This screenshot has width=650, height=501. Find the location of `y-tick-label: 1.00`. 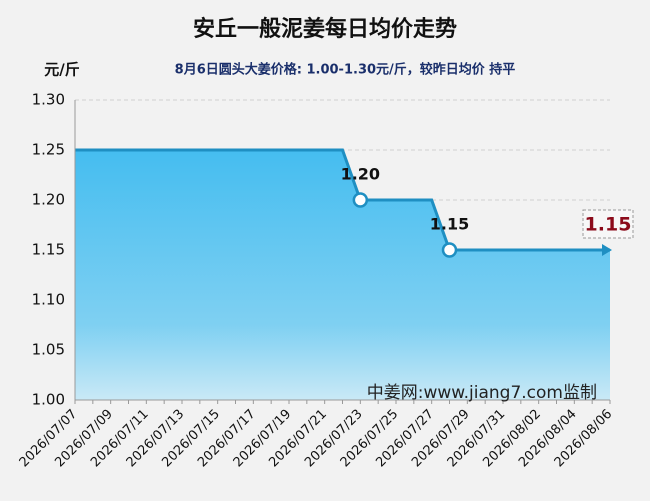

y-tick-label: 1.00 is located at coordinates (48, 400).